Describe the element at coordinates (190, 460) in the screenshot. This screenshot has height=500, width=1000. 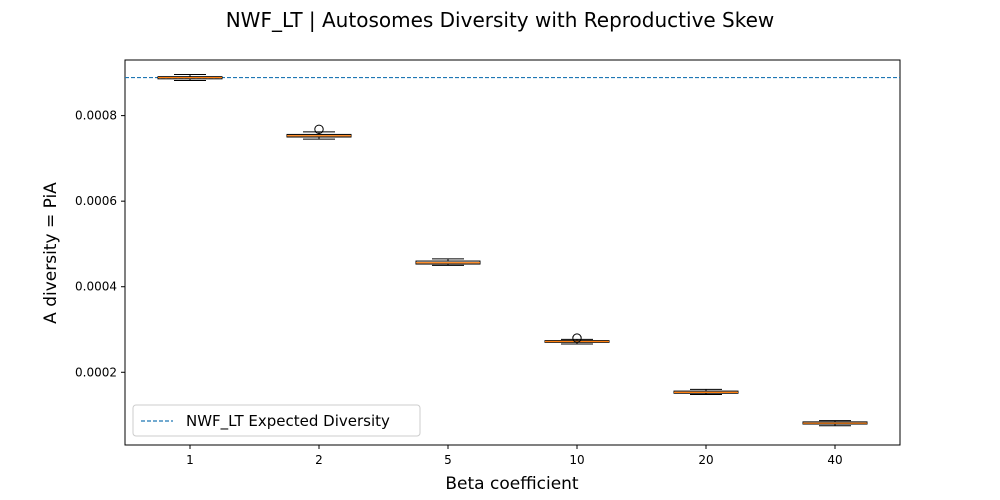
I see `x-tick-label: 1` at that location.